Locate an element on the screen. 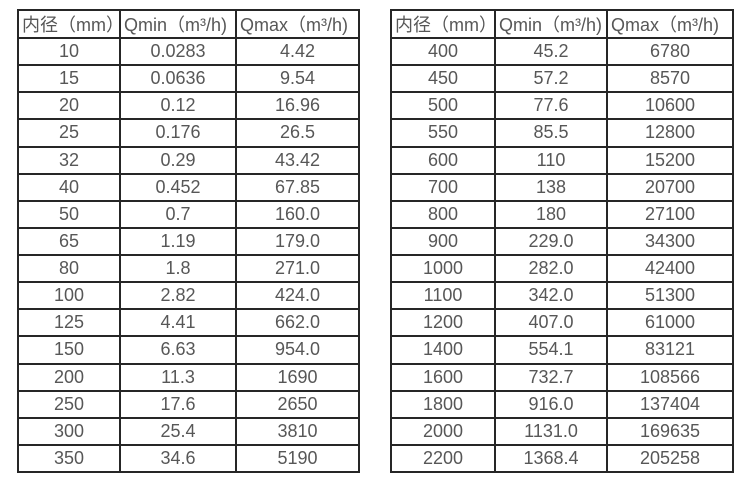  inner-diameter-cell: 900 is located at coordinates (443, 241).